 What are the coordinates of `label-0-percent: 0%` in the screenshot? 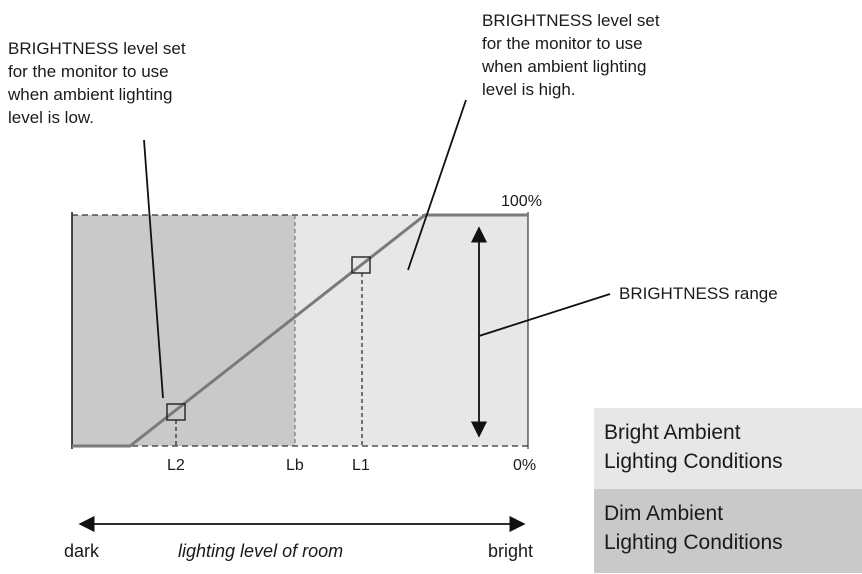 It's located at (524, 465).